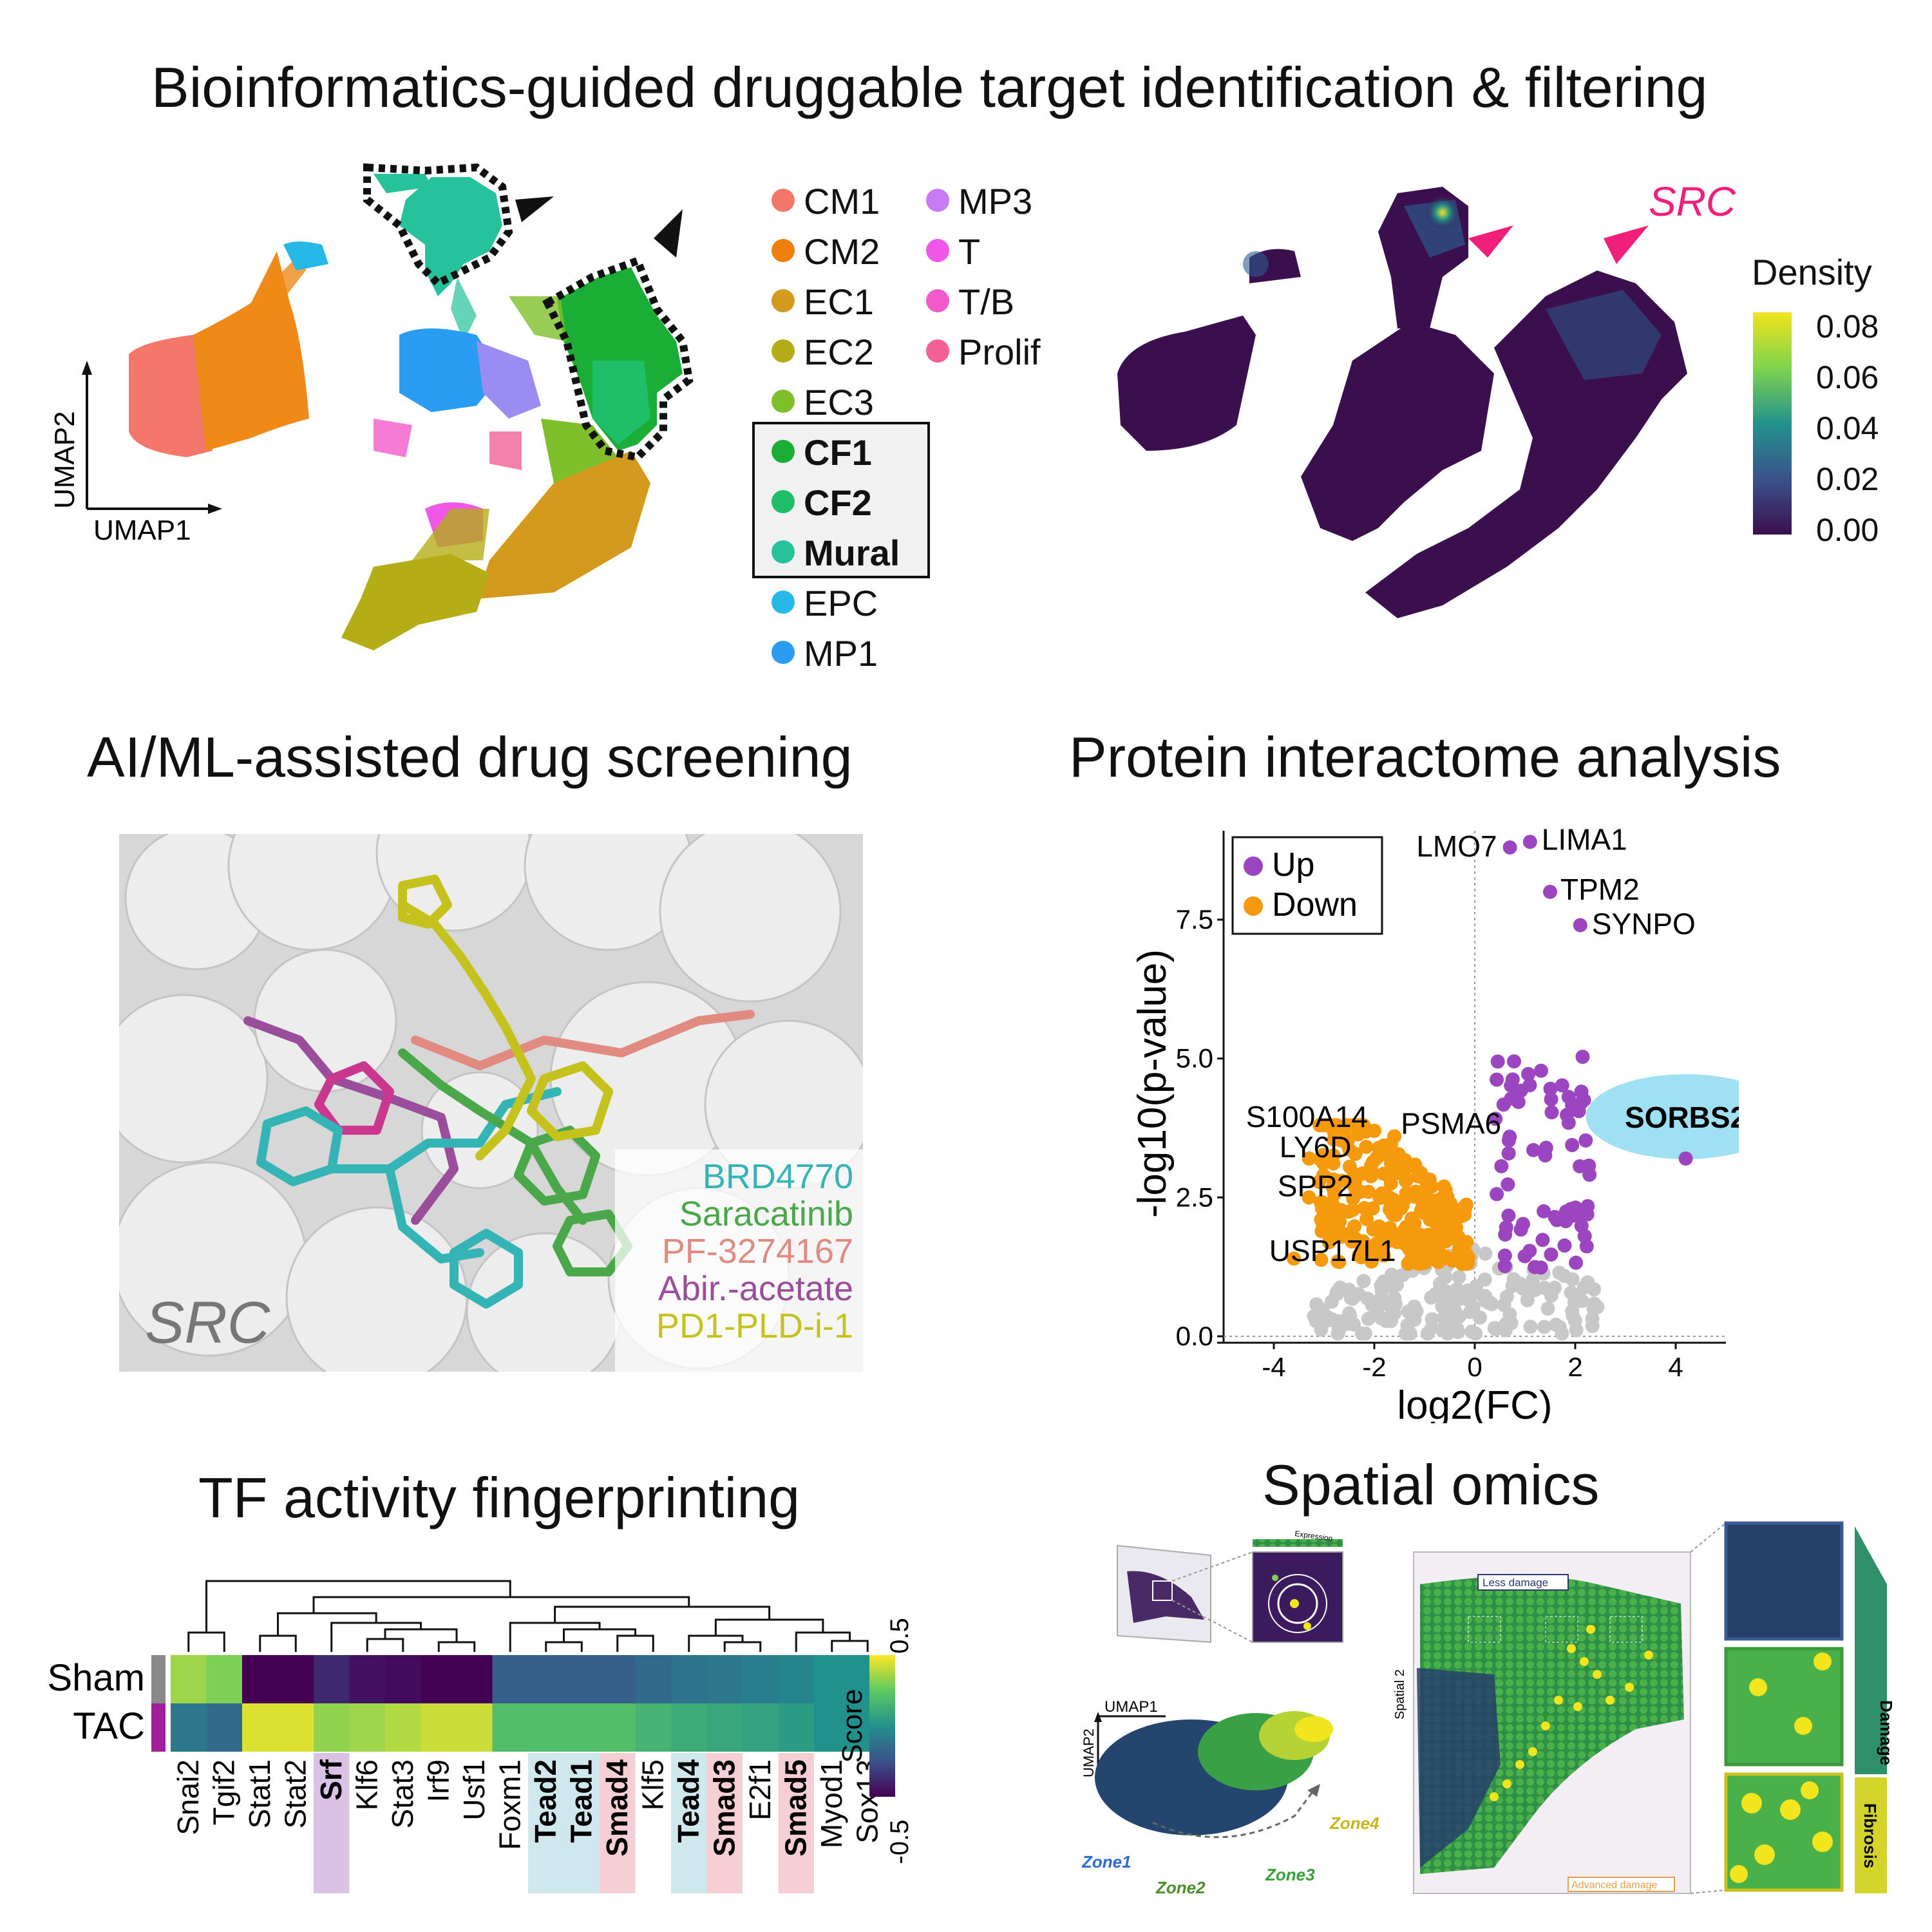 Image resolution: width=1932 pixels, height=1932 pixels. I want to click on score-min-label: -0.5, so click(900, 1842).